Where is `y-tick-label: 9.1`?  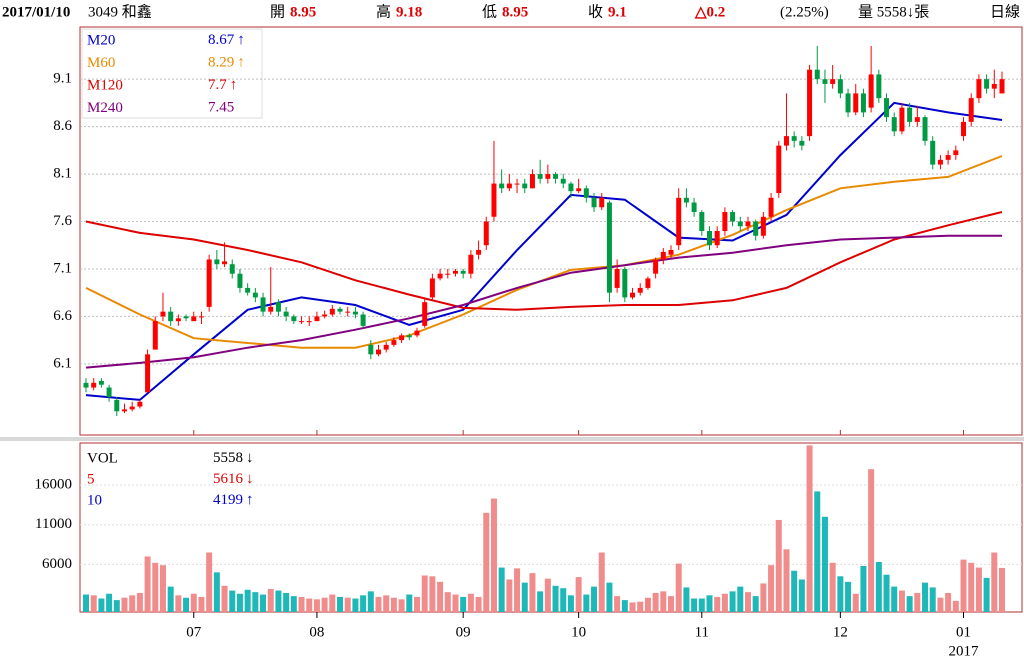
y-tick-label: 9.1 is located at coordinates (62, 79).